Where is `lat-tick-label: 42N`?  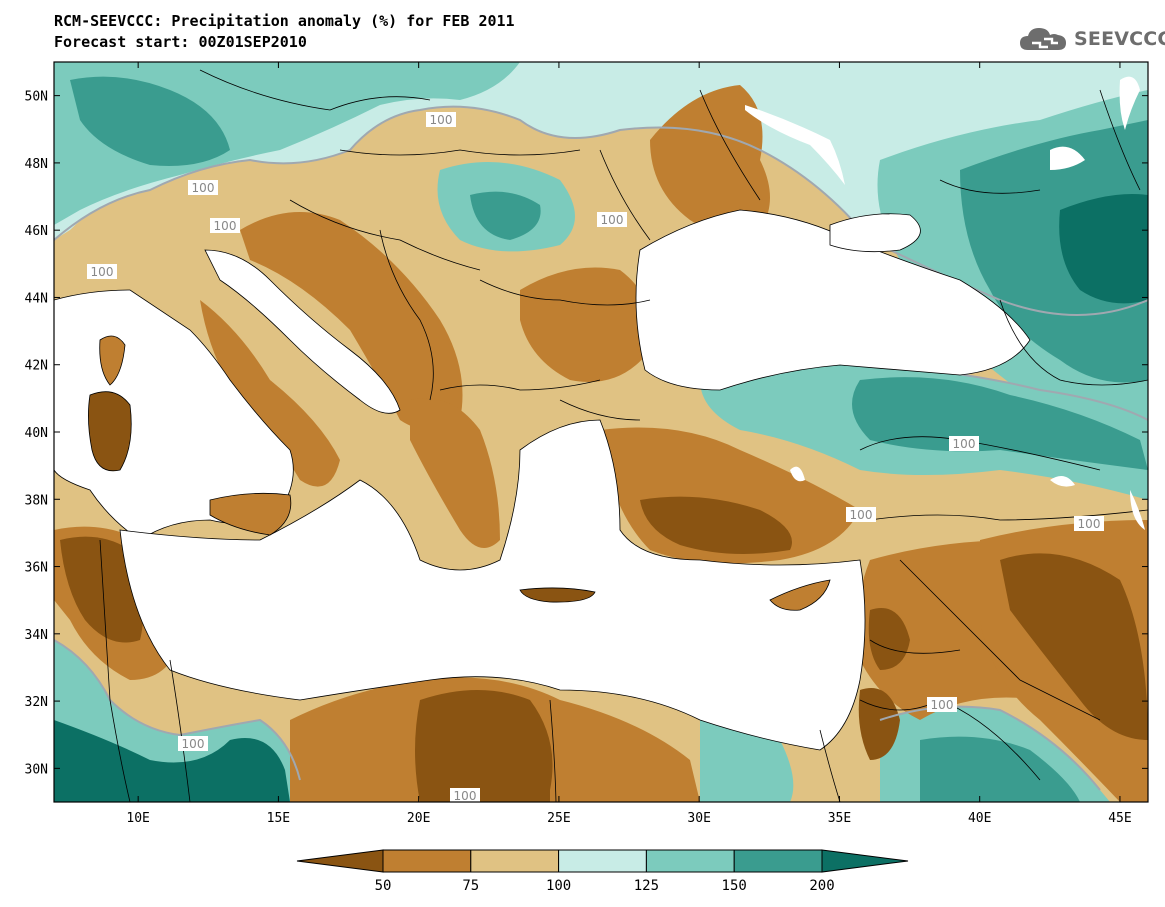 lat-tick-label: 42N is located at coordinates (36, 366).